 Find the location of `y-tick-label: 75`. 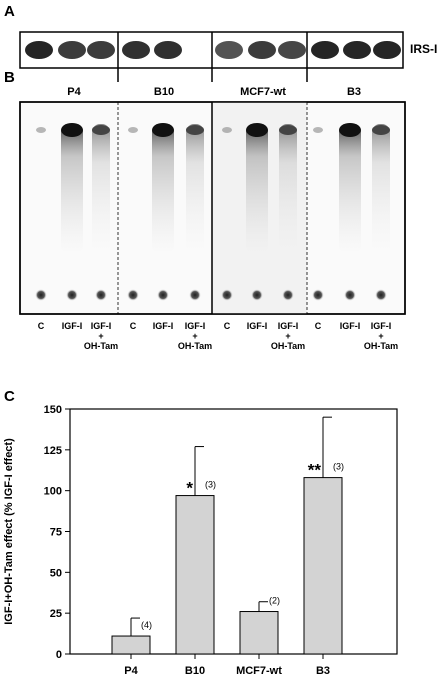

y-tick-label: 75 is located at coordinates (56, 533).